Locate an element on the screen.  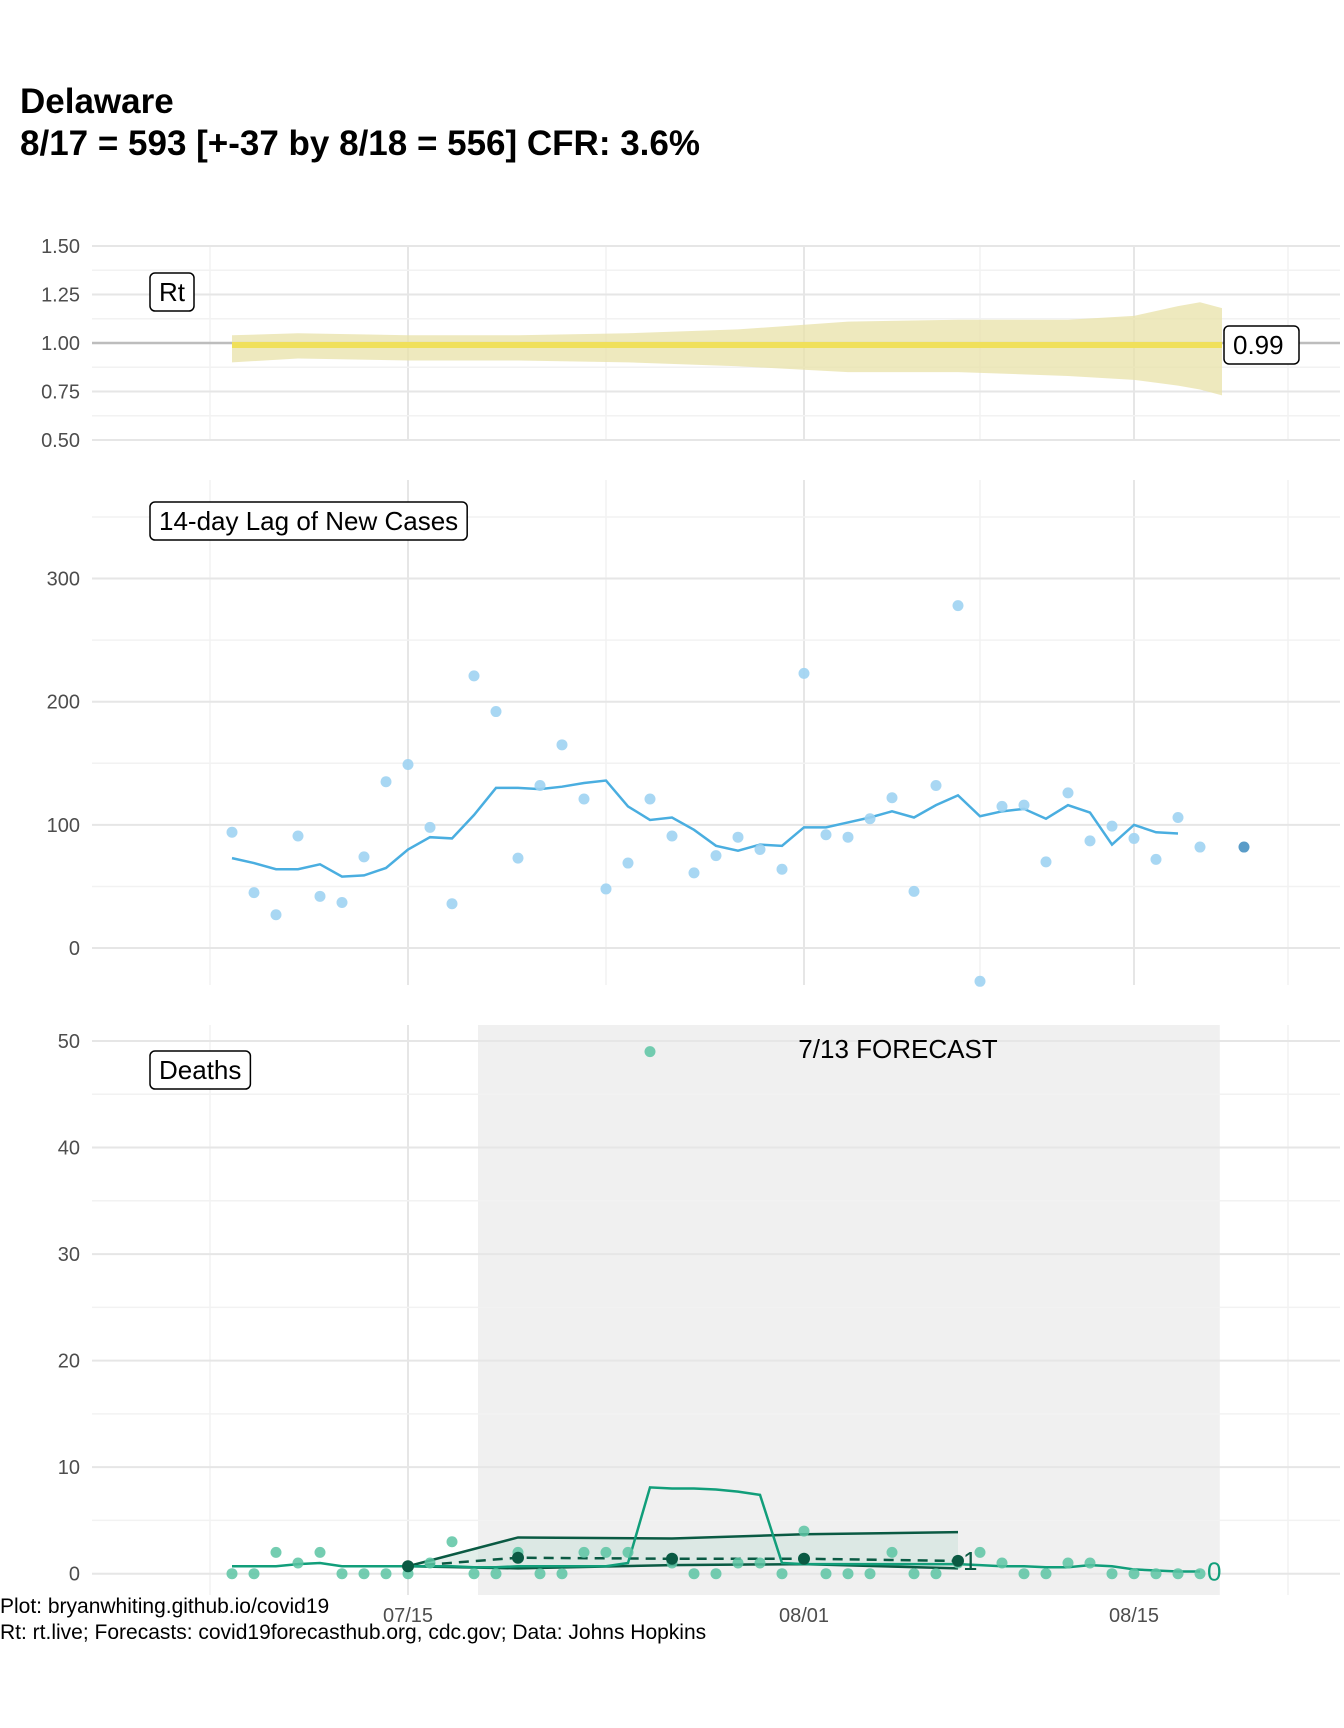
rt-y-tick-label: 1.25 is located at coordinates (60, 296).